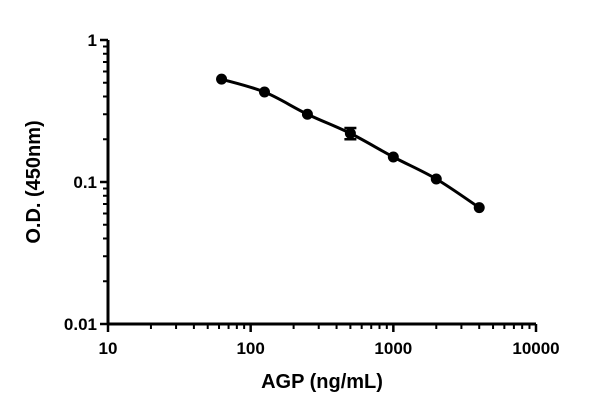  What do you see at coordinates (92, 40) in the screenshot?
I see `y-tick-label-2: 1` at bounding box center [92, 40].